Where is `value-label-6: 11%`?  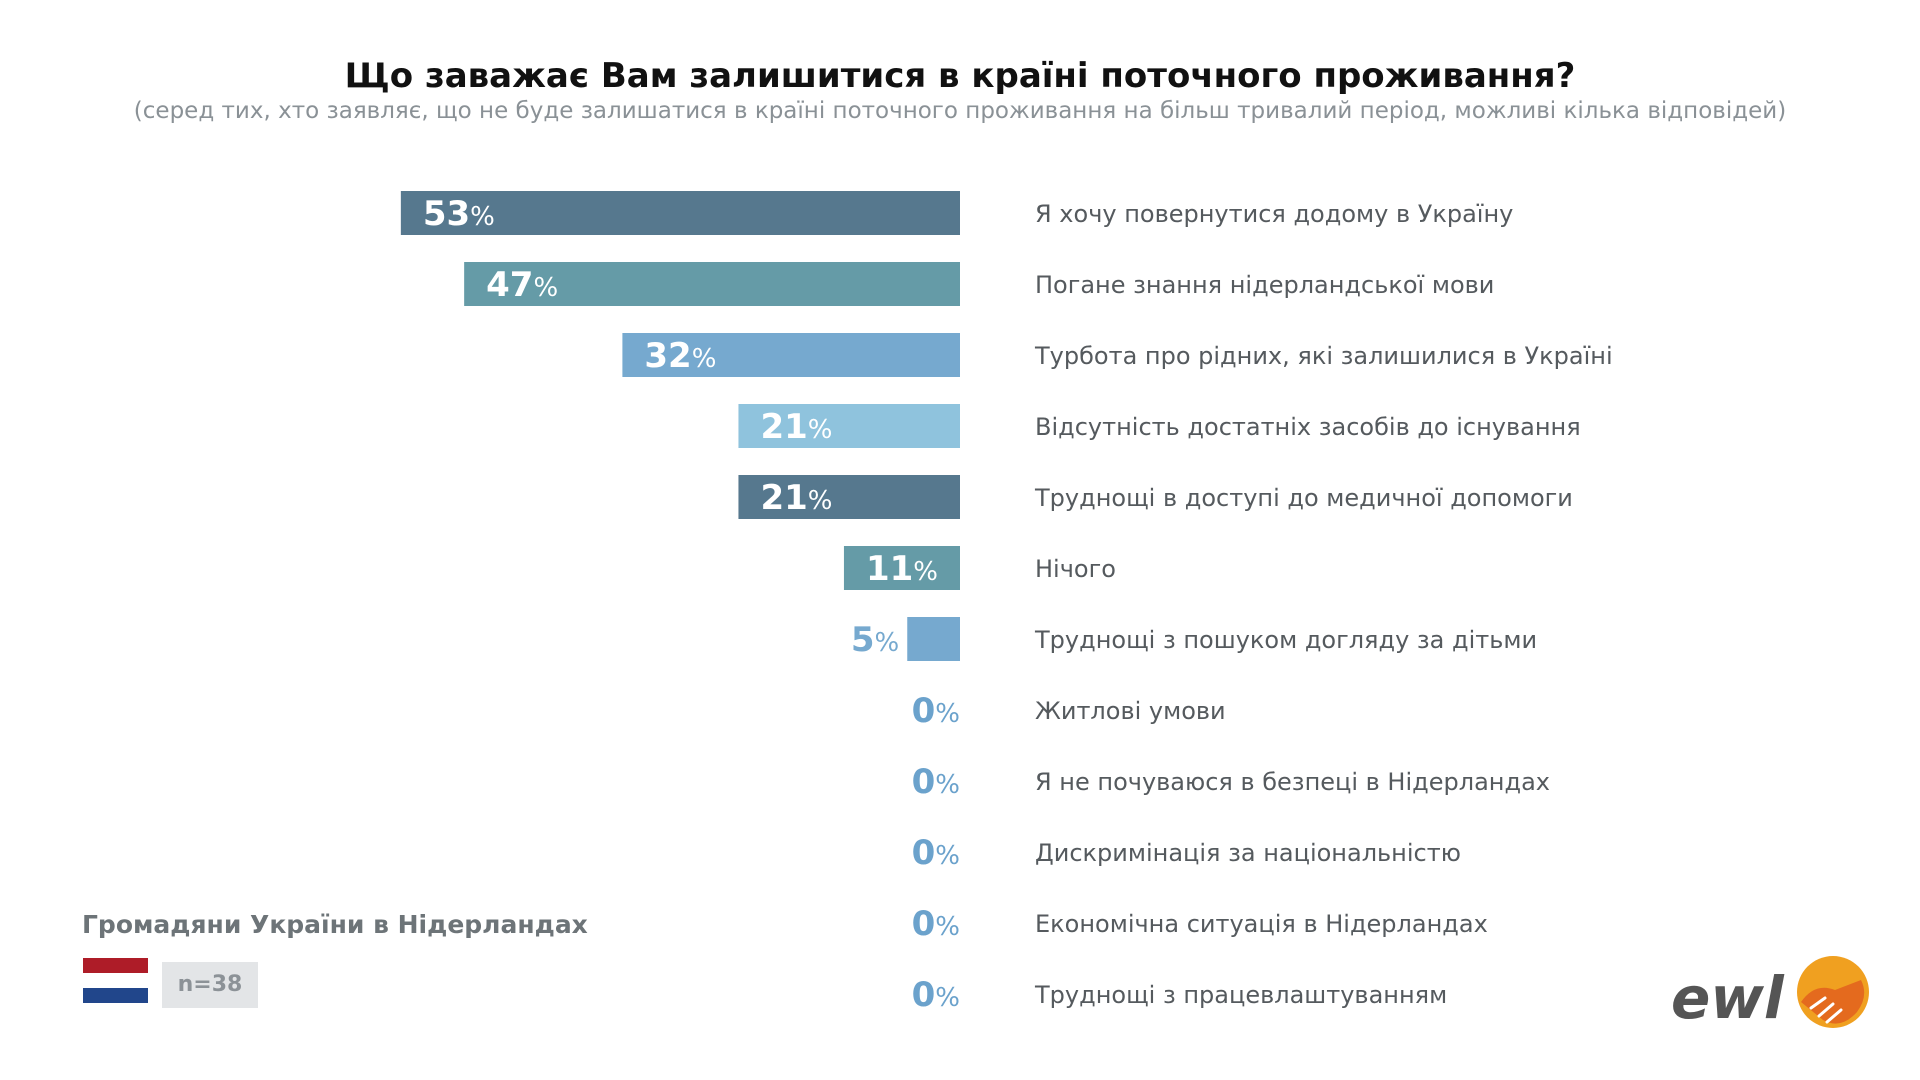 value-label-6: 11% is located at coordinates (902, 569).